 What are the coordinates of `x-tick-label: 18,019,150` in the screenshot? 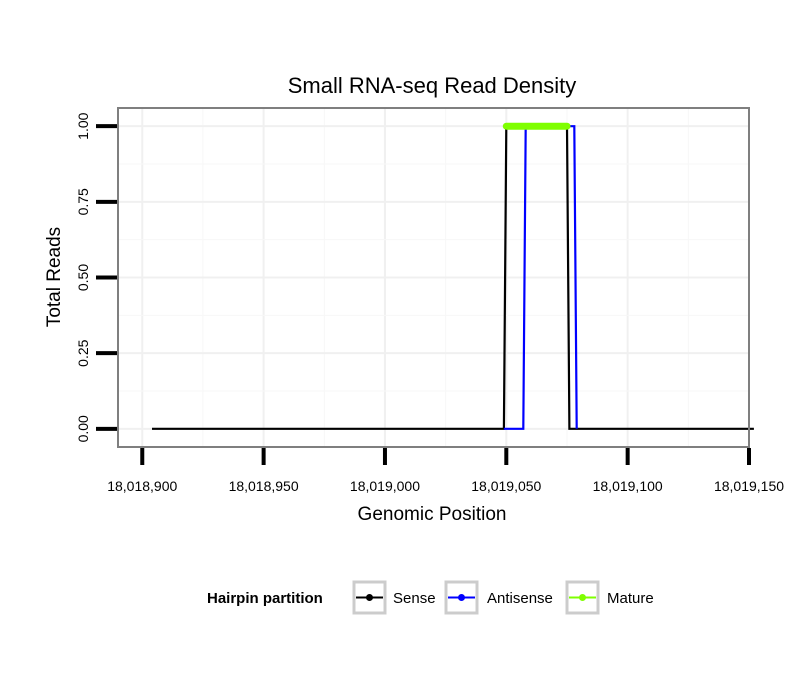 It's located at (749, 486).